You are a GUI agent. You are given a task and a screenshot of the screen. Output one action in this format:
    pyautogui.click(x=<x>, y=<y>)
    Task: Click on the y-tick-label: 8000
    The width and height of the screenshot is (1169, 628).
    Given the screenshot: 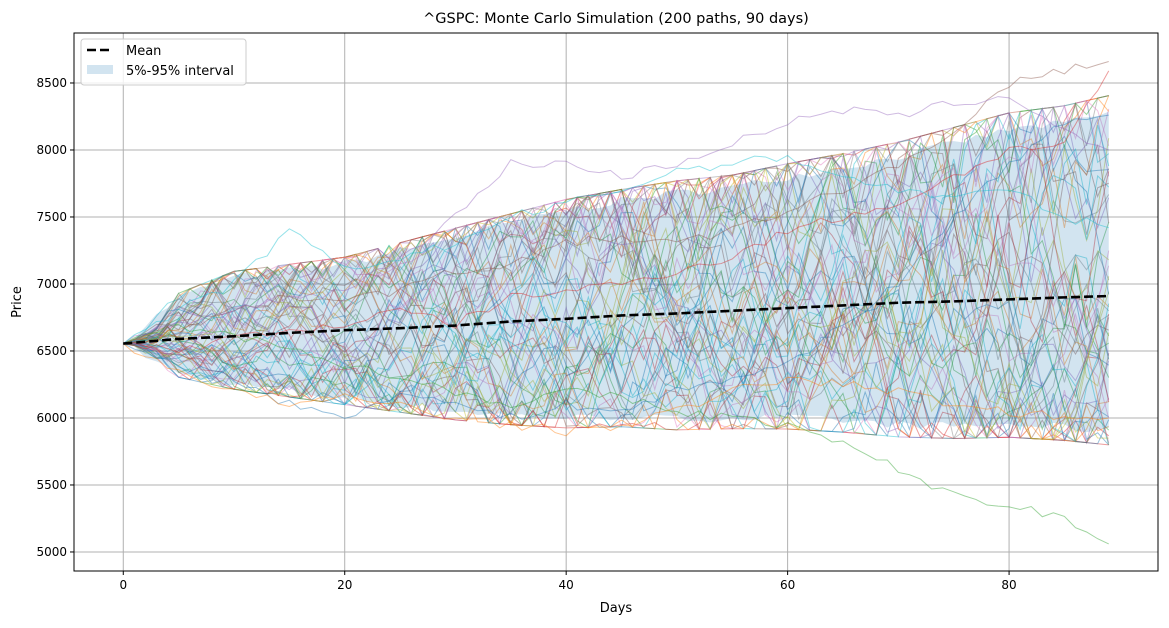 What is the action you would take?
    pyautogui.click(x=51, y=150)
    